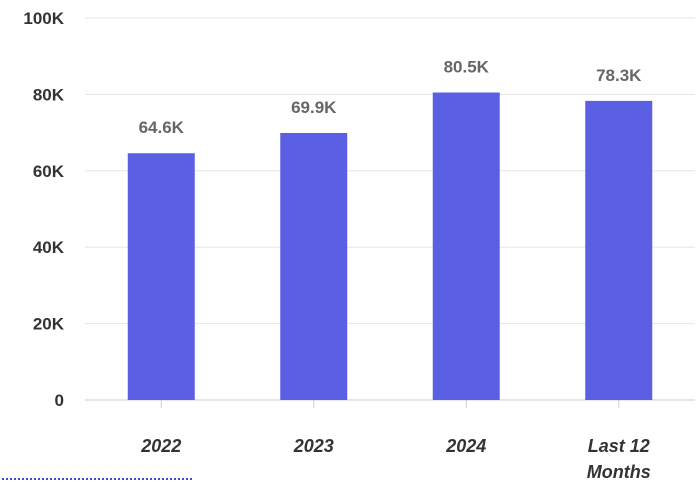 Image resolution: width=700 pixels, height=485 pixels. I want to click on x-axis-tick-labels: 2022 2023 2024 Last 12 Months, so click(395, 441).